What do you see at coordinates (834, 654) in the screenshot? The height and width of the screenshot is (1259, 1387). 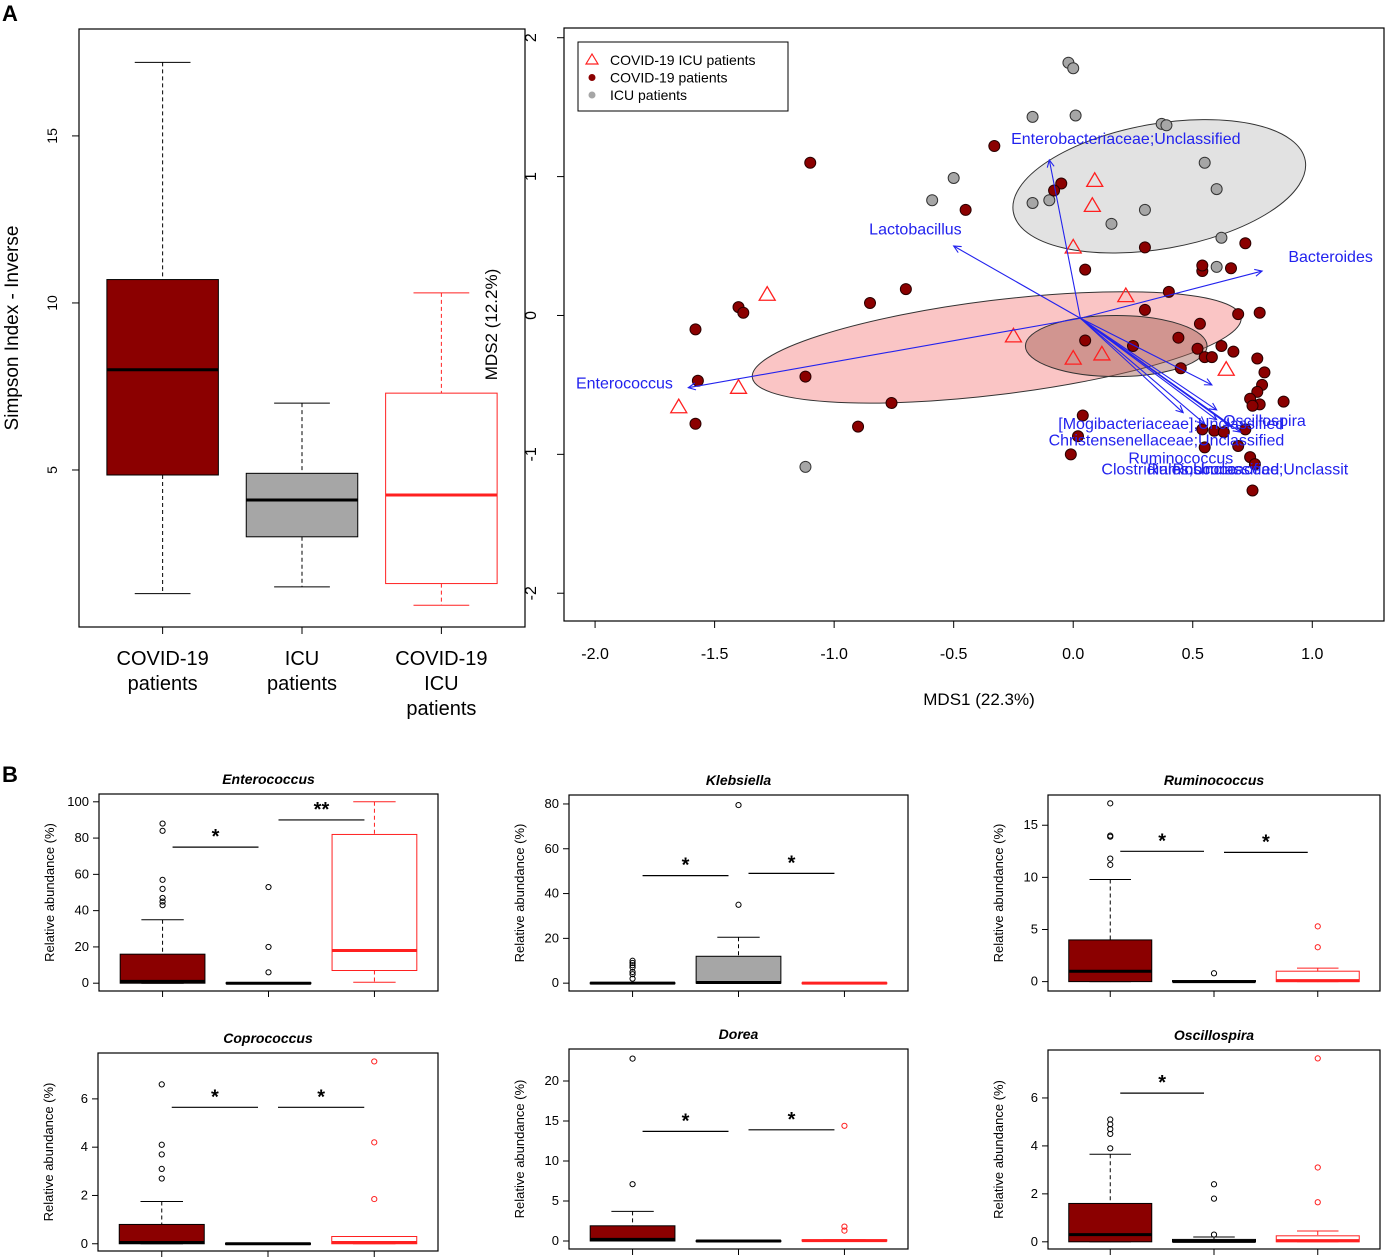 I see `x-tick-label: -1.0` at bounding box center [834, 654].